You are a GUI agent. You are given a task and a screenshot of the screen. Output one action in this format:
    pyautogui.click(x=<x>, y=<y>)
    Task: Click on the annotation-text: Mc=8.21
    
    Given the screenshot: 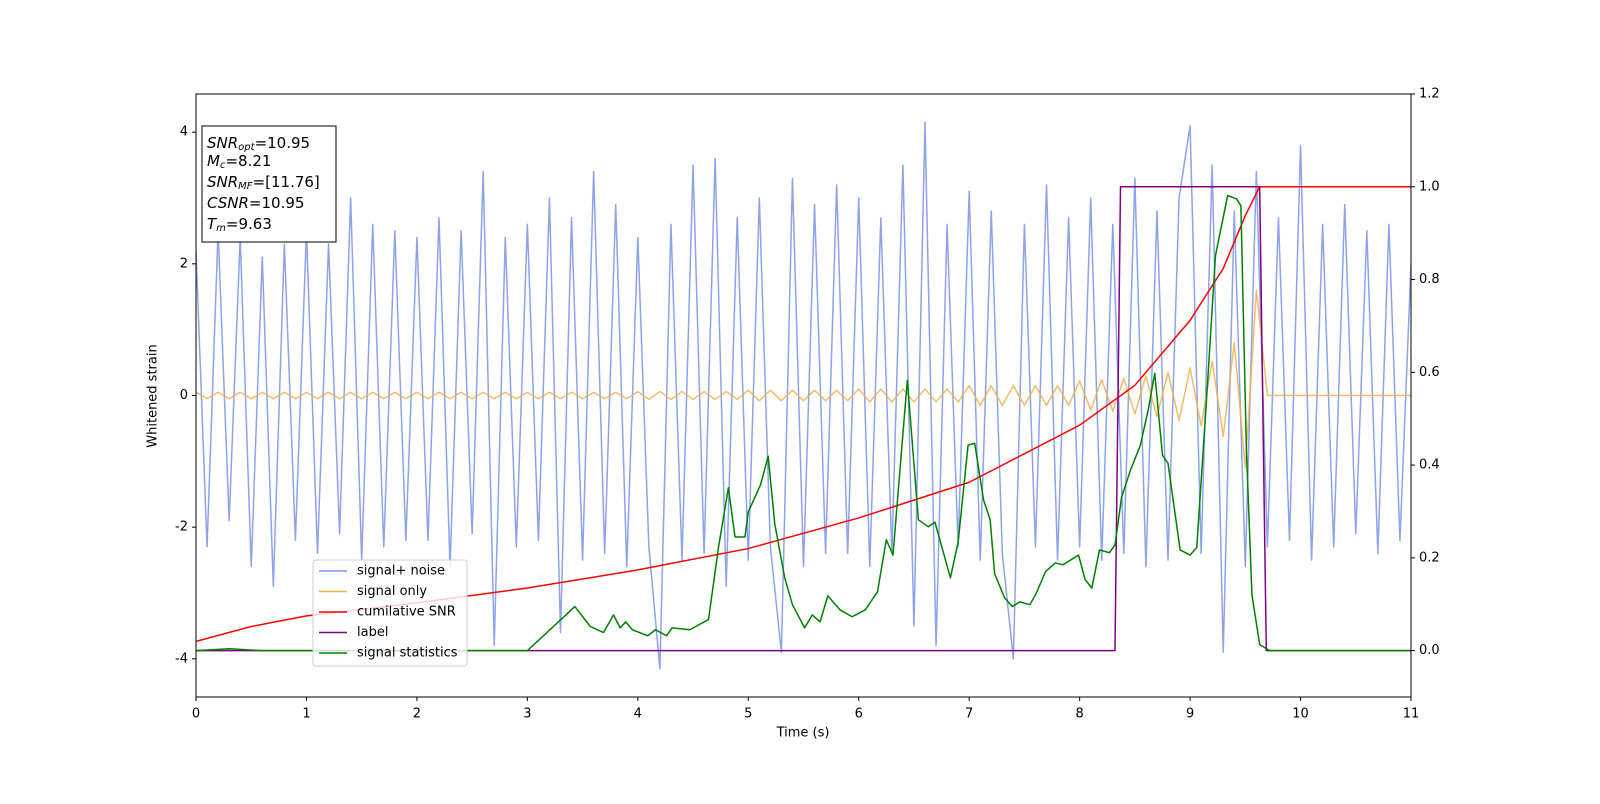 What is the action you would take?
    pyautogui.click(x=239, y=162)
    